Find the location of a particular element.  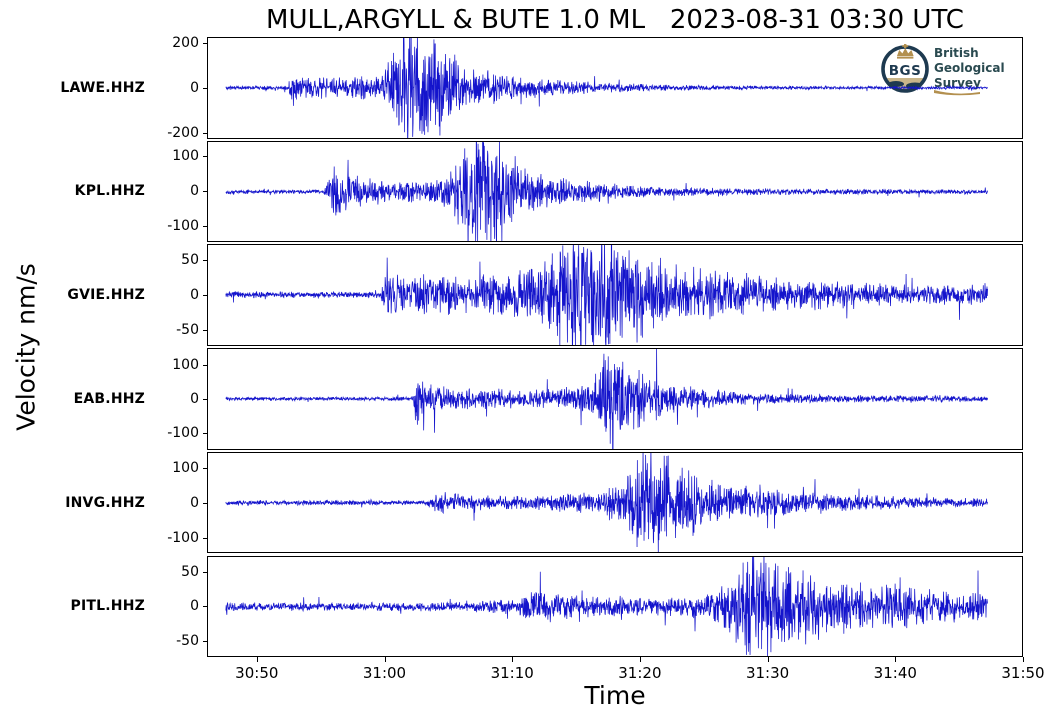

subplot-lawe-hhz is located at coordinates (615, 88).